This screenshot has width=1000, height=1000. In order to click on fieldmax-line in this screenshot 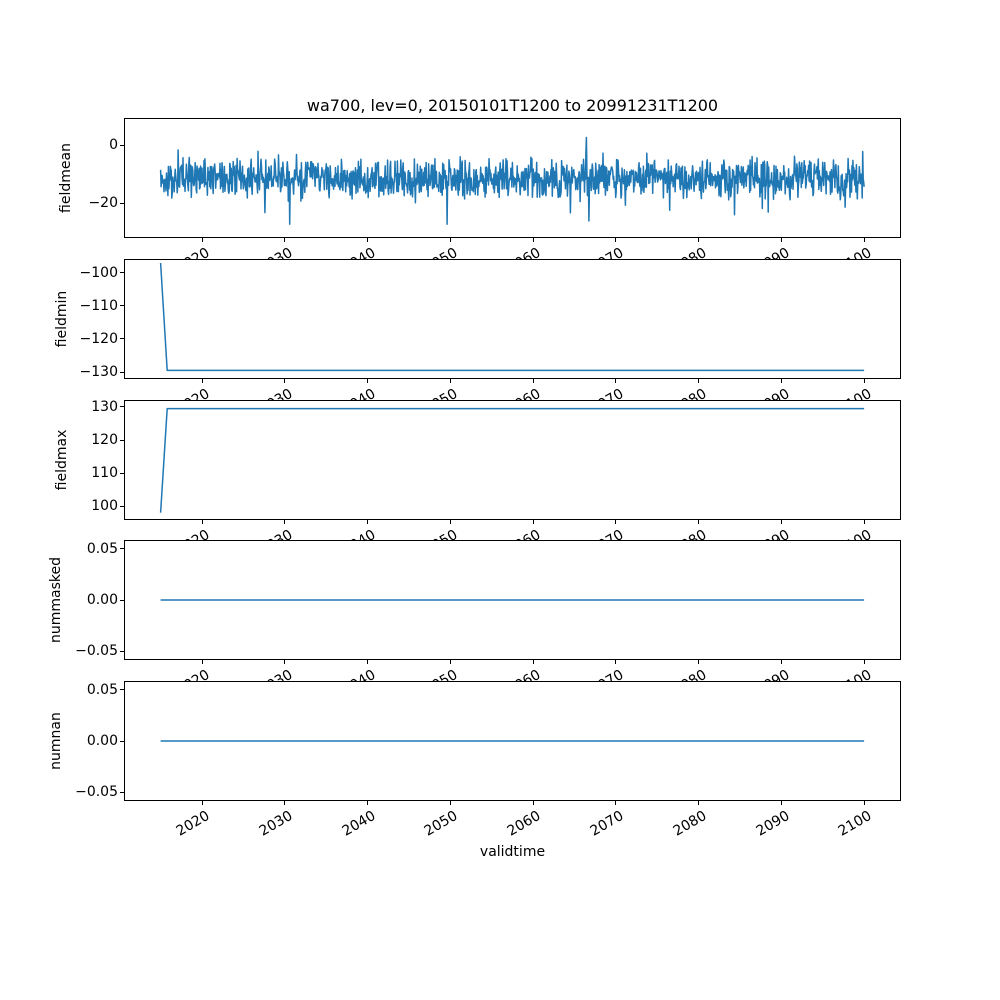, I will do `click(512, 460)`.